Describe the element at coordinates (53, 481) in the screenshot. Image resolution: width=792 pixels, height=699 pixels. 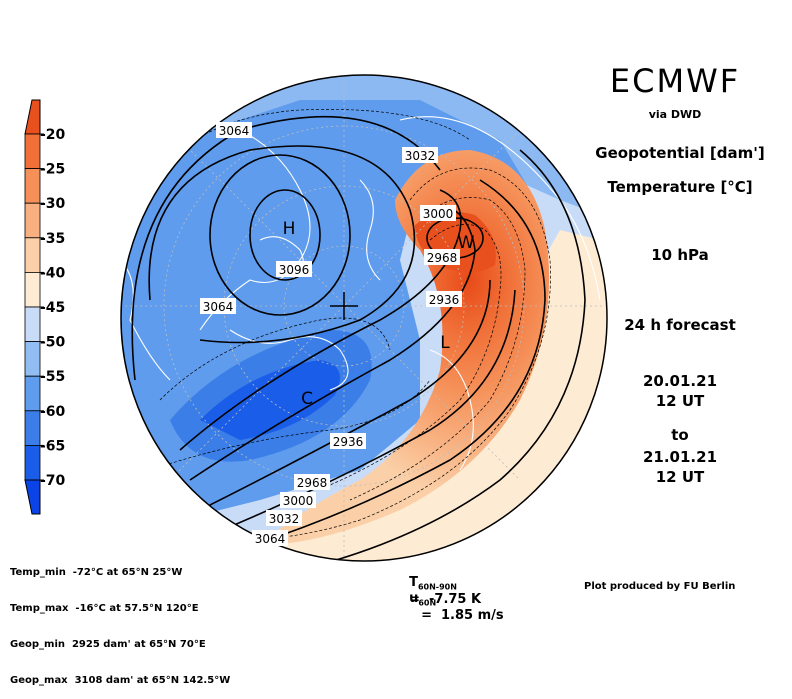
I see `colorbar-label: -70` at that location.